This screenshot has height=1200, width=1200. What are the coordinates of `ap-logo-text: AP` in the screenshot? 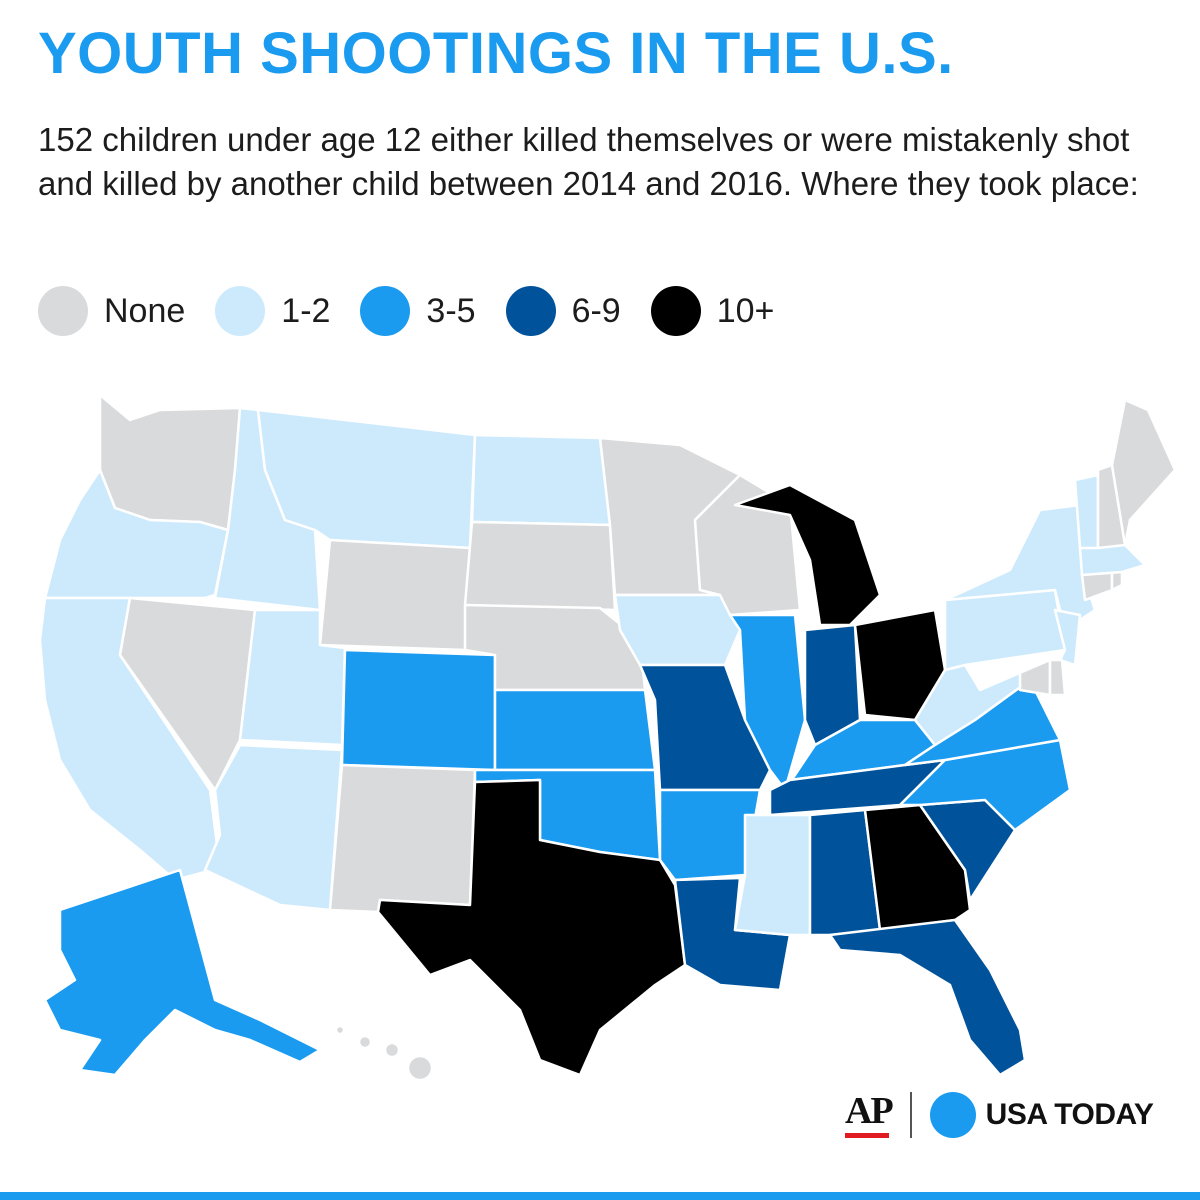 It's located at (869, 1111).